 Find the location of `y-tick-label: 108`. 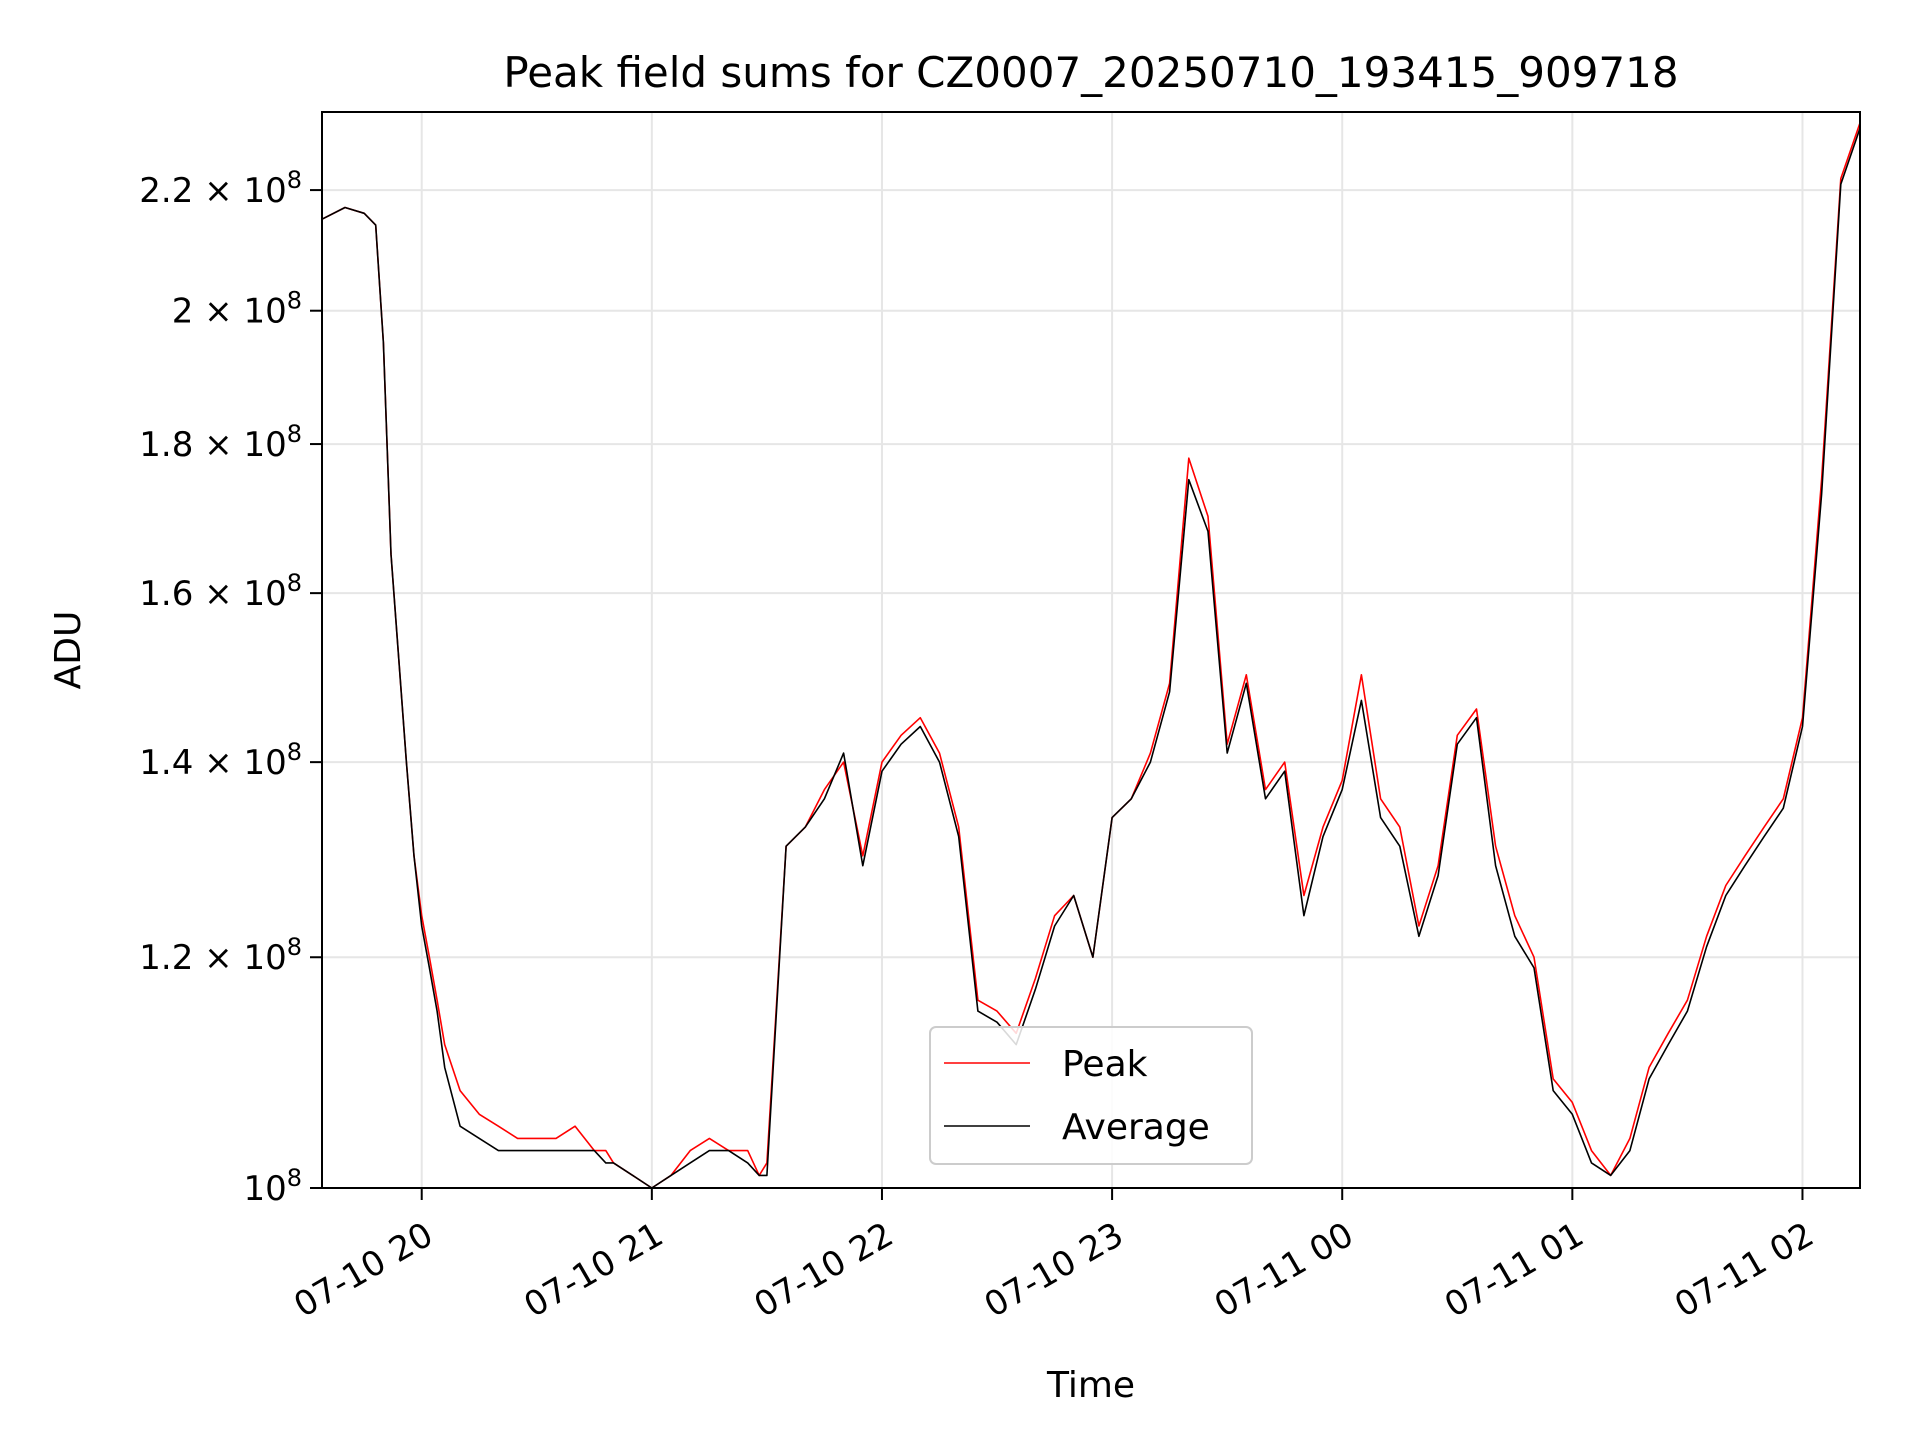

y-tick-label: 108 is located at coordinates (272, 1186).